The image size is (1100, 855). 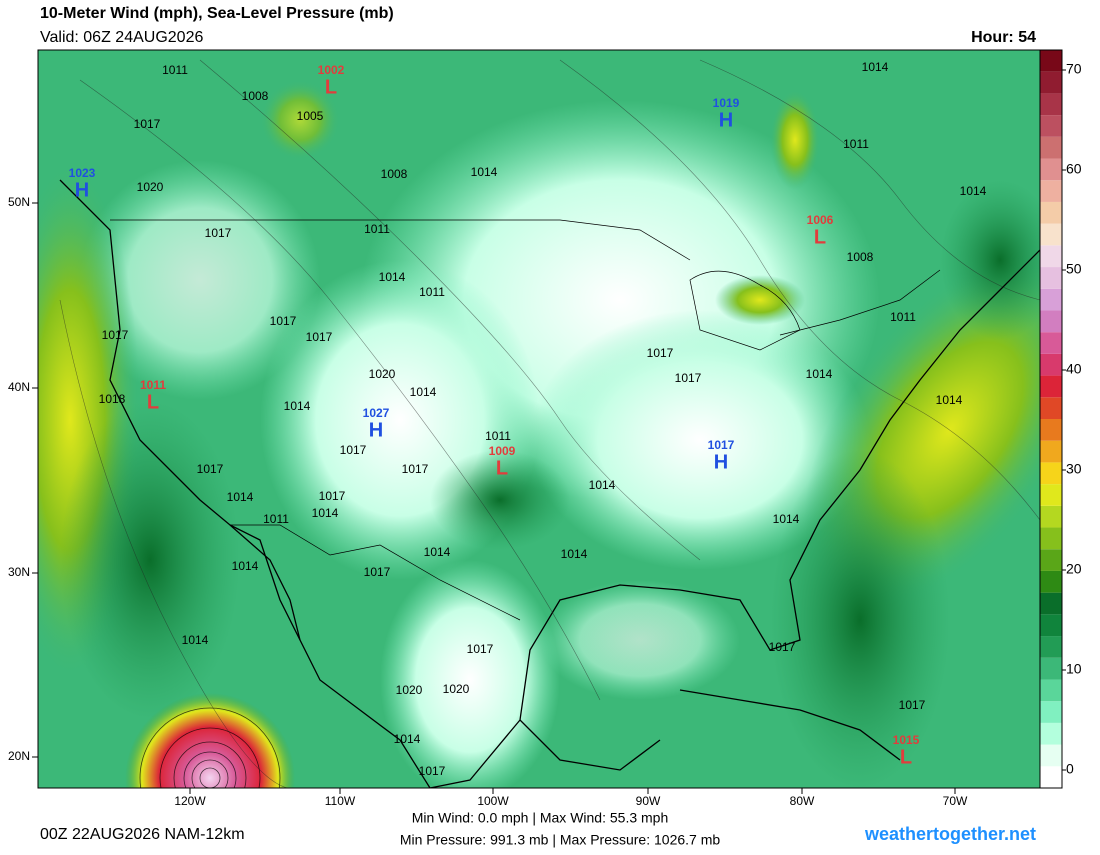 What do you see at coordinates (648, 801) in the screenshot?
I see `lon-label: 90W` at bounding box center [648, 801].